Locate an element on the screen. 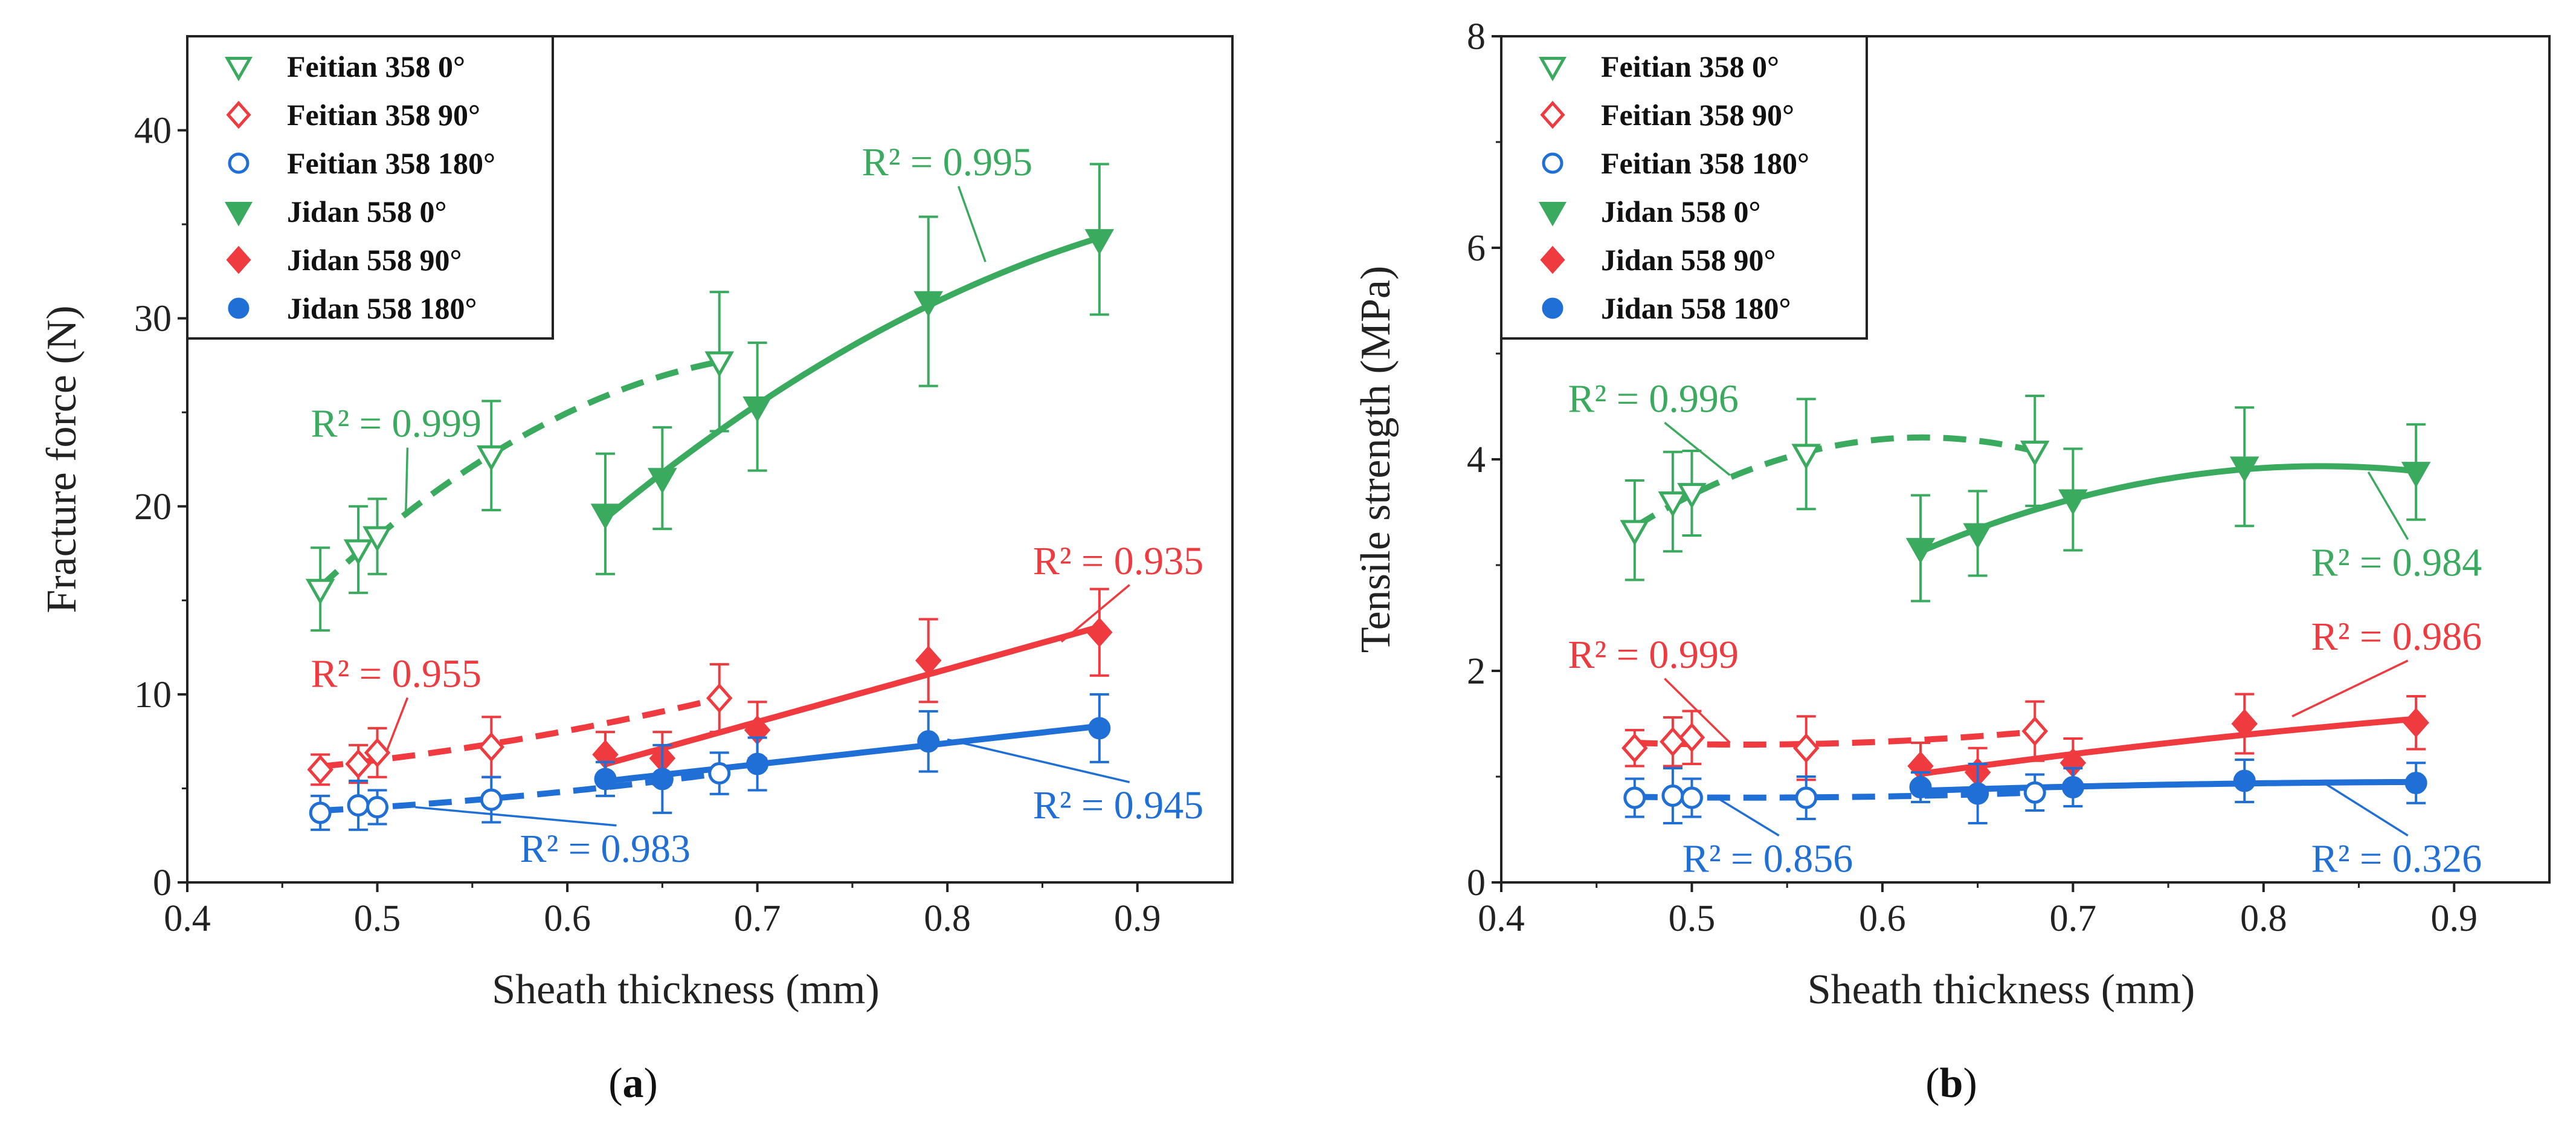  panel-label-b: (b) is located at coordinates (1951, 1083).